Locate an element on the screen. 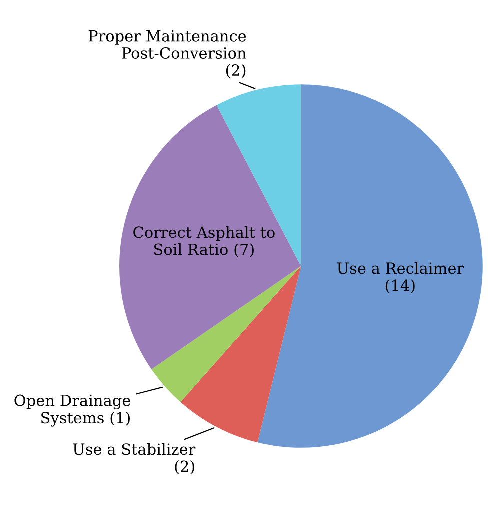 Image resolution: width=502 pixels, height=512 pixels. slice-label: Correct Asphalt to Soil Ratio (7) is located at coordinates (204, 242).